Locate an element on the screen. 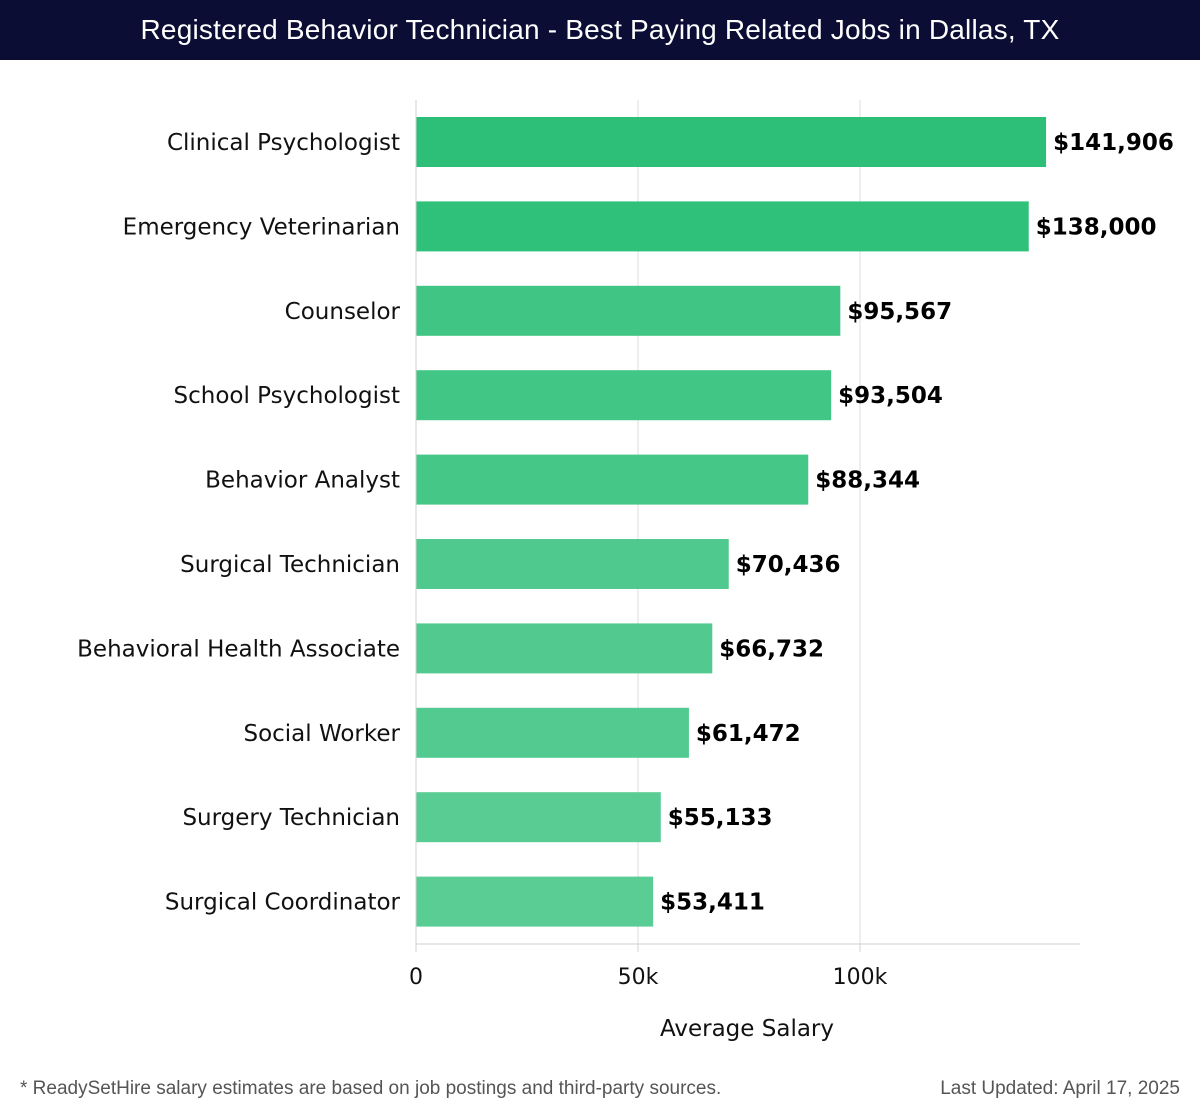 The image size is (1200, 1120). value-label: $88,344 is located at coordinates (867, 481).